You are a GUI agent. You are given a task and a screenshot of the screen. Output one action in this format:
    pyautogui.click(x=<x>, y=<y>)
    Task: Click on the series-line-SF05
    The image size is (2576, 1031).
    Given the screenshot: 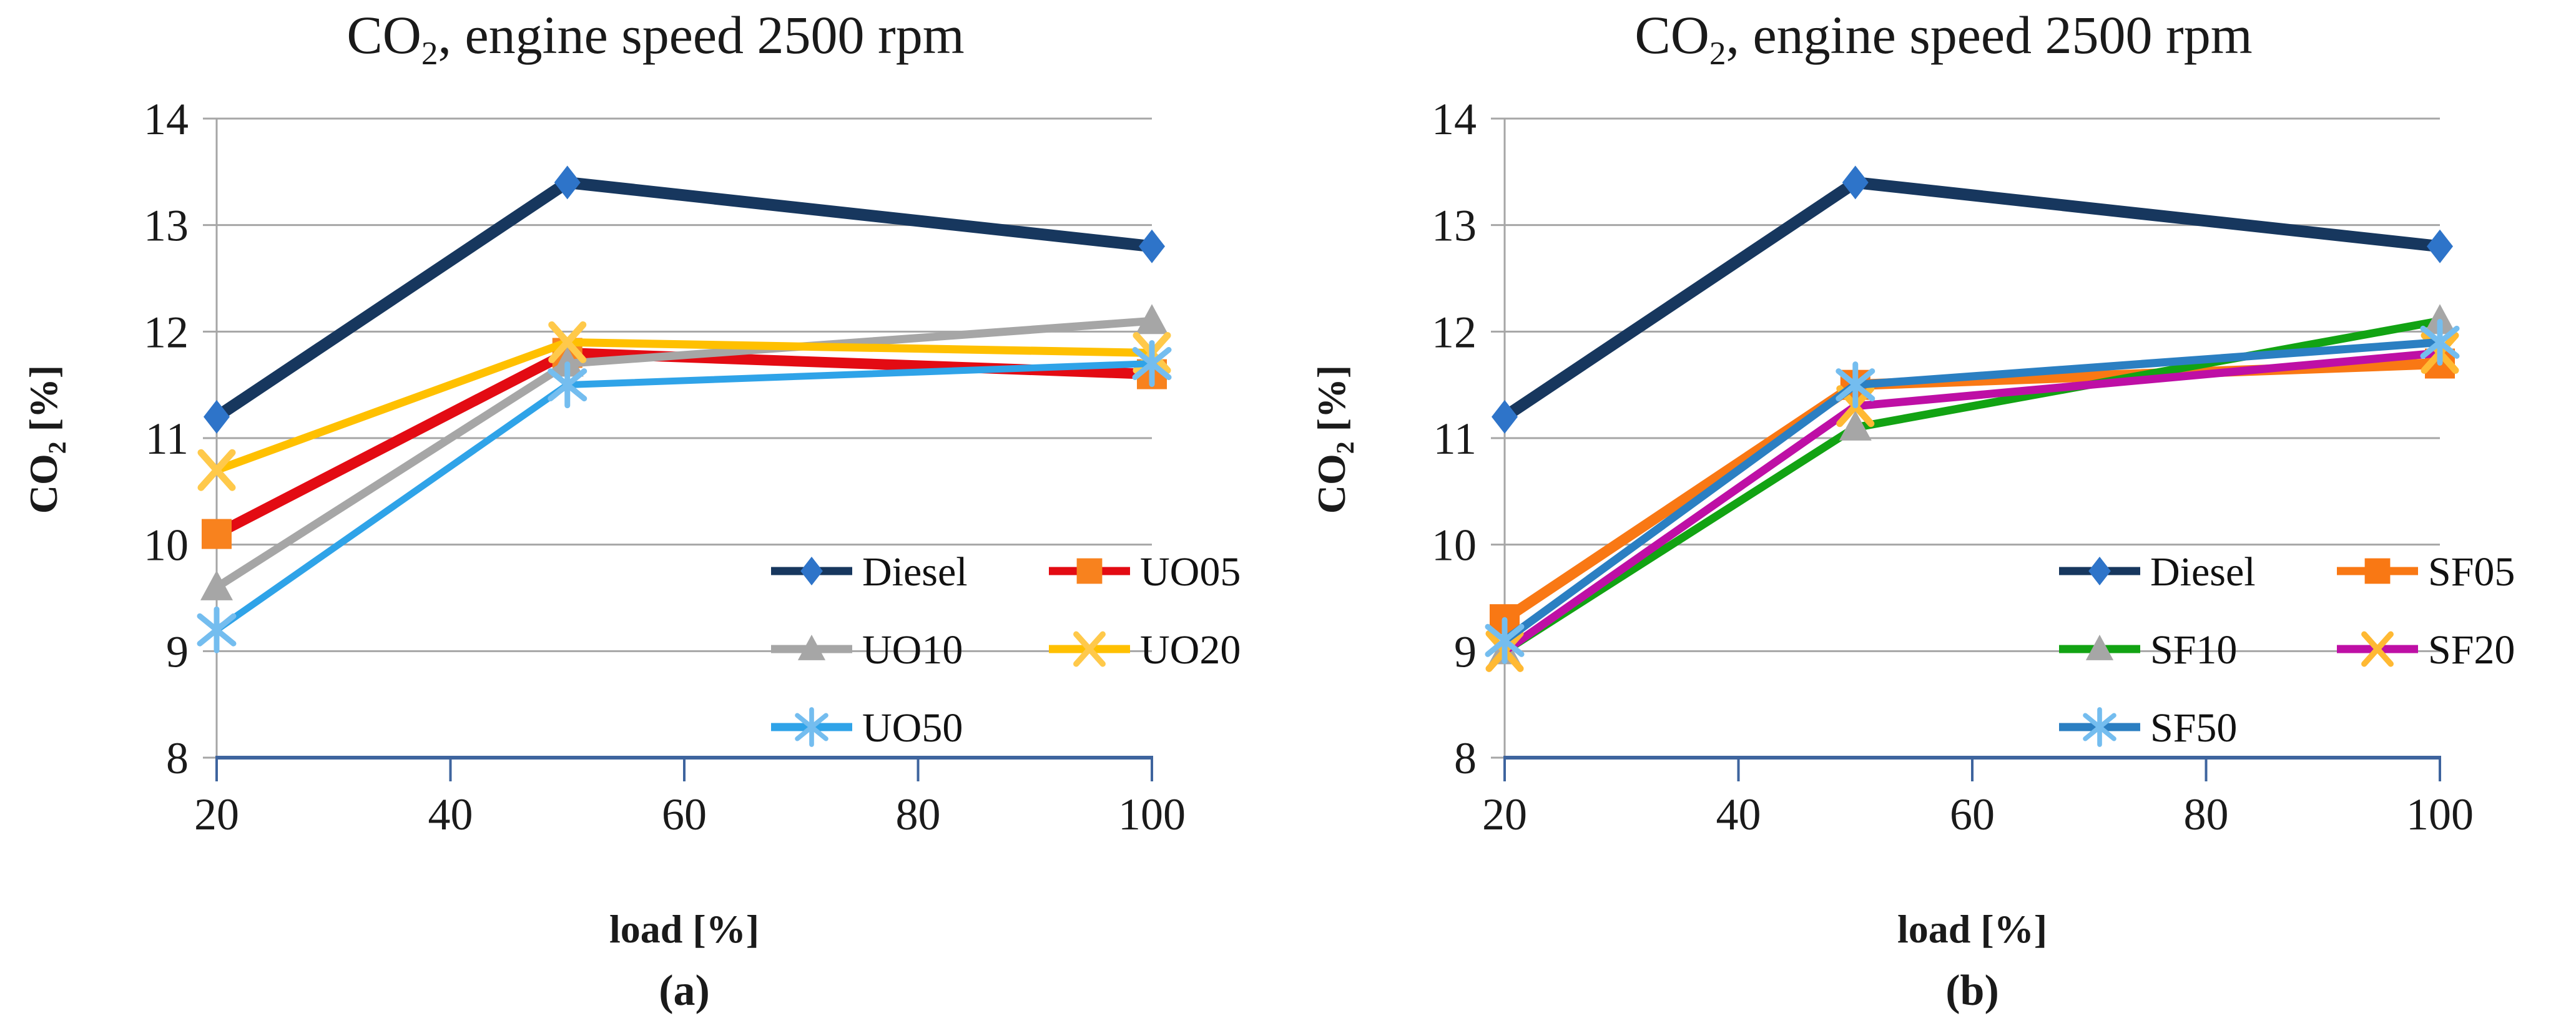 What is the action you would take?
    pyautogui.click(x=1971, y=491)
    